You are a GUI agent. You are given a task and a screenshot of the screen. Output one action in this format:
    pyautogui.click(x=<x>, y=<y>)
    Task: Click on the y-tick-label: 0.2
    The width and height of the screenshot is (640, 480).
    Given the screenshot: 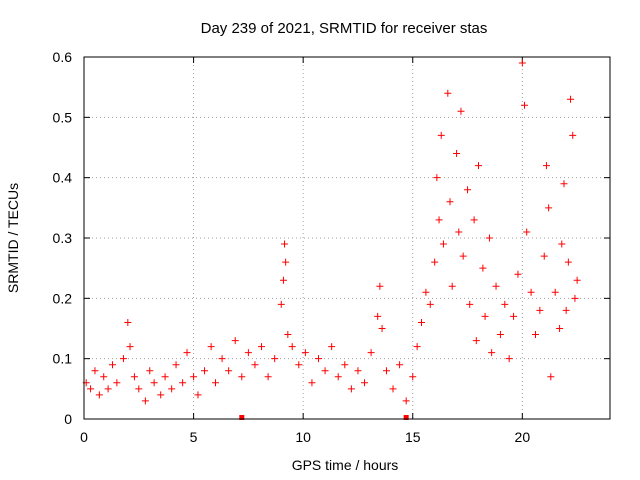 What is the action you would take?
    pyautogui.click(x=63, y=298)
    